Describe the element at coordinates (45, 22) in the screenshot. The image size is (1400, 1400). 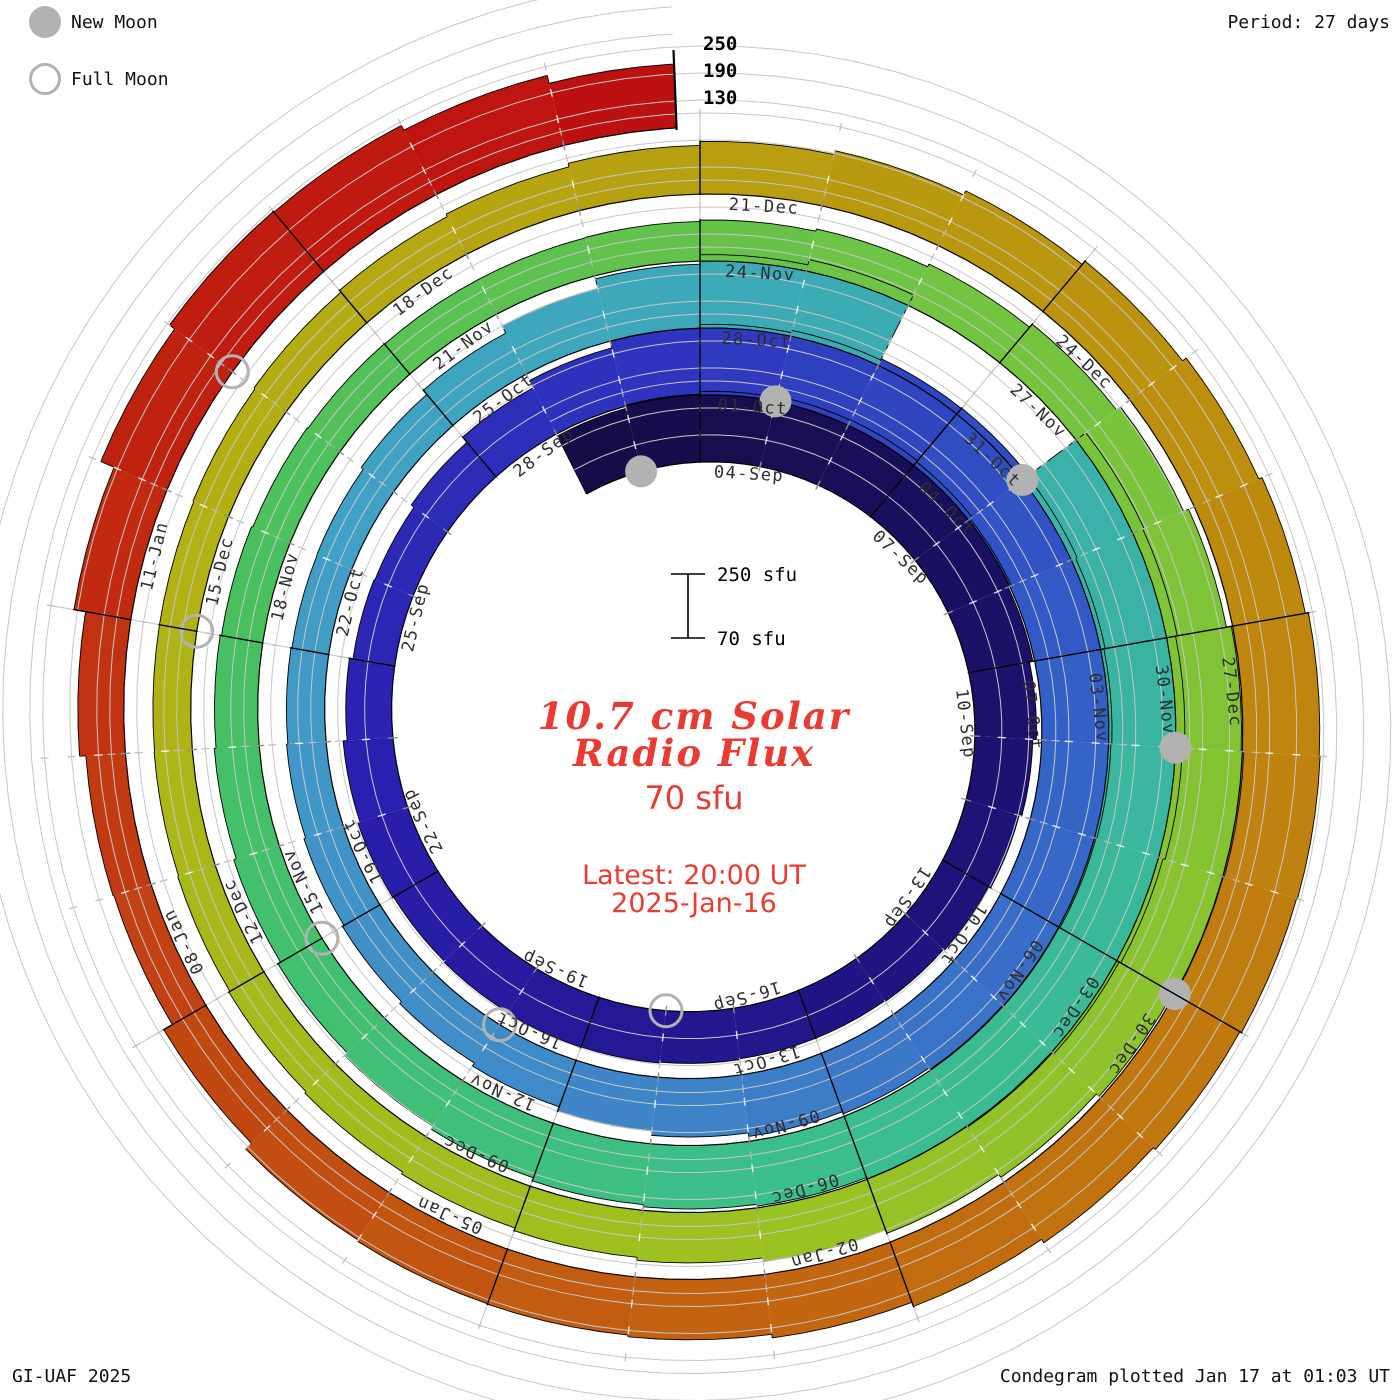
I see `new-moon-icon` at that location.